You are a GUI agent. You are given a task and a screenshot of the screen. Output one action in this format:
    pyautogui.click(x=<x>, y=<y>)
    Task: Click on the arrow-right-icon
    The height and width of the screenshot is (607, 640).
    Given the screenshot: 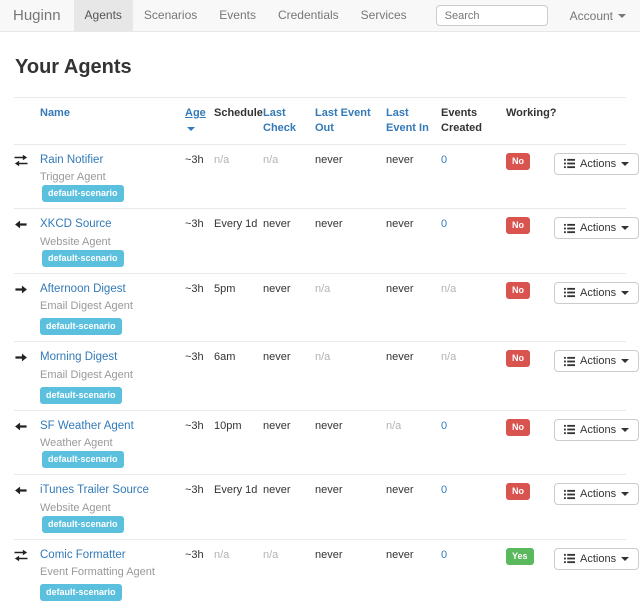 What is the action you would take?
    pyautogui.click(x=21, y=292)
    